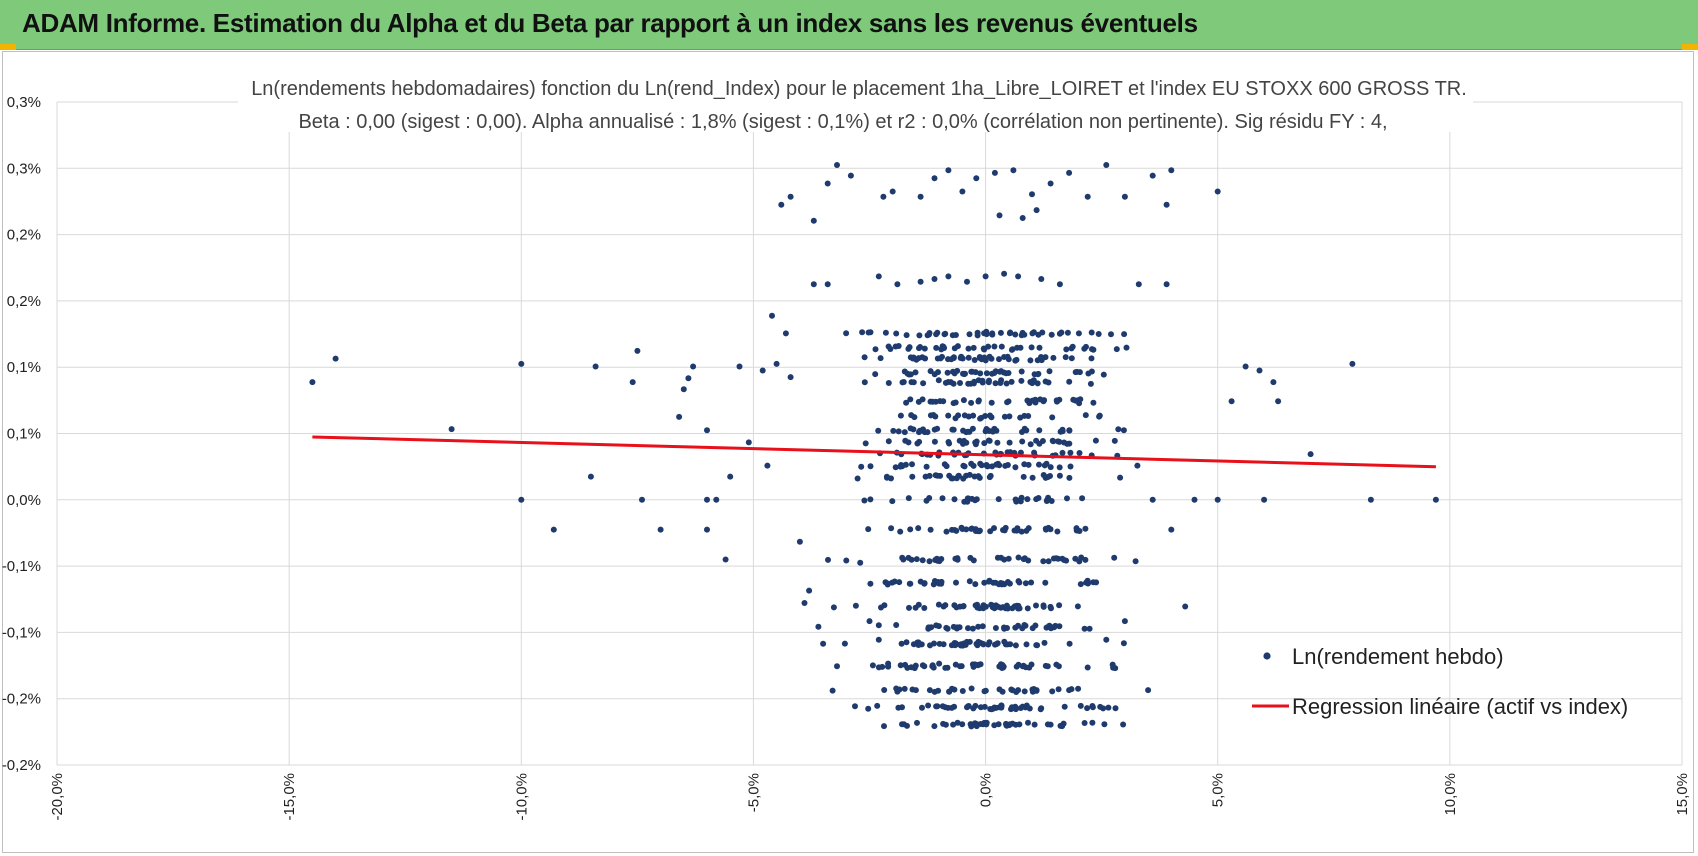  What do you see at coordinates (986, 790) in the screenshot?
I see `x-tick-label: 0,0%` at bounding box center [986, 790].